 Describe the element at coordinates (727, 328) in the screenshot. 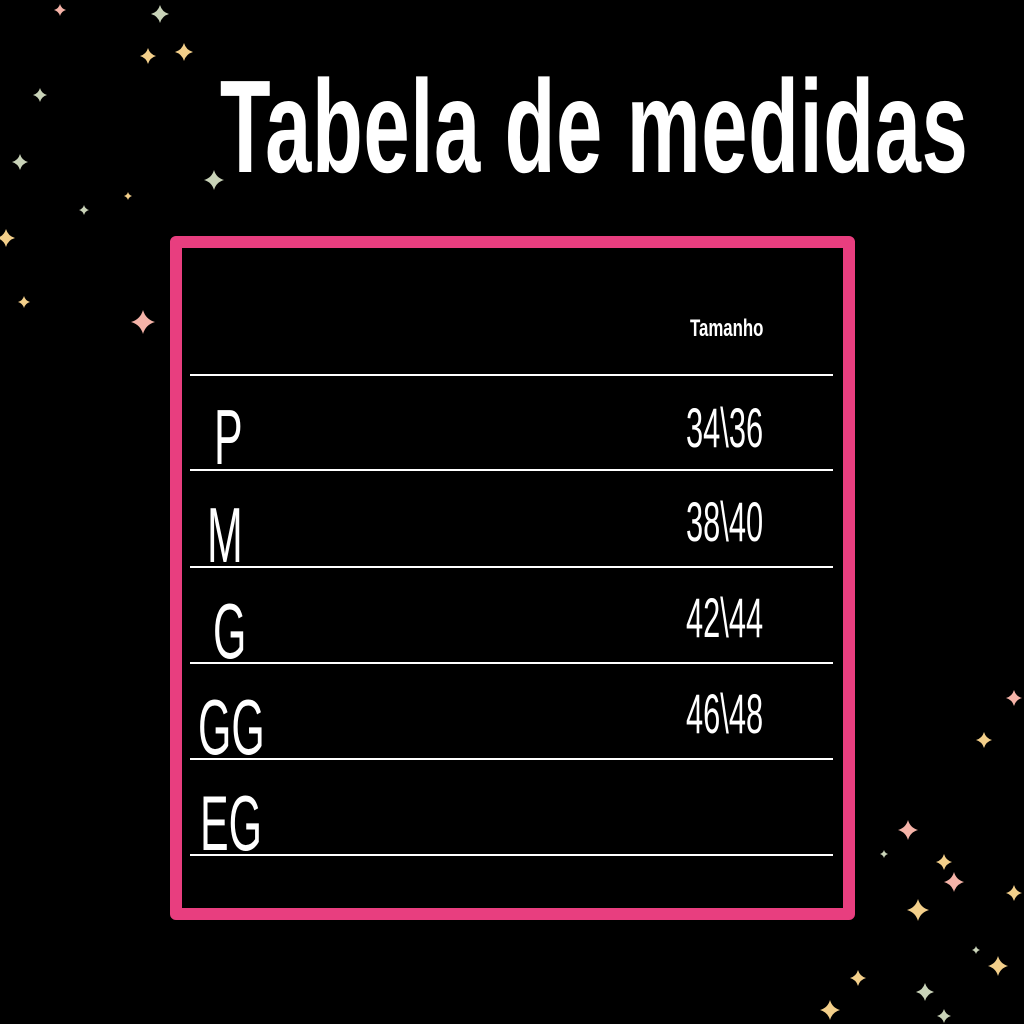

I see `column-header-tamanho: Tamanho` at that location.